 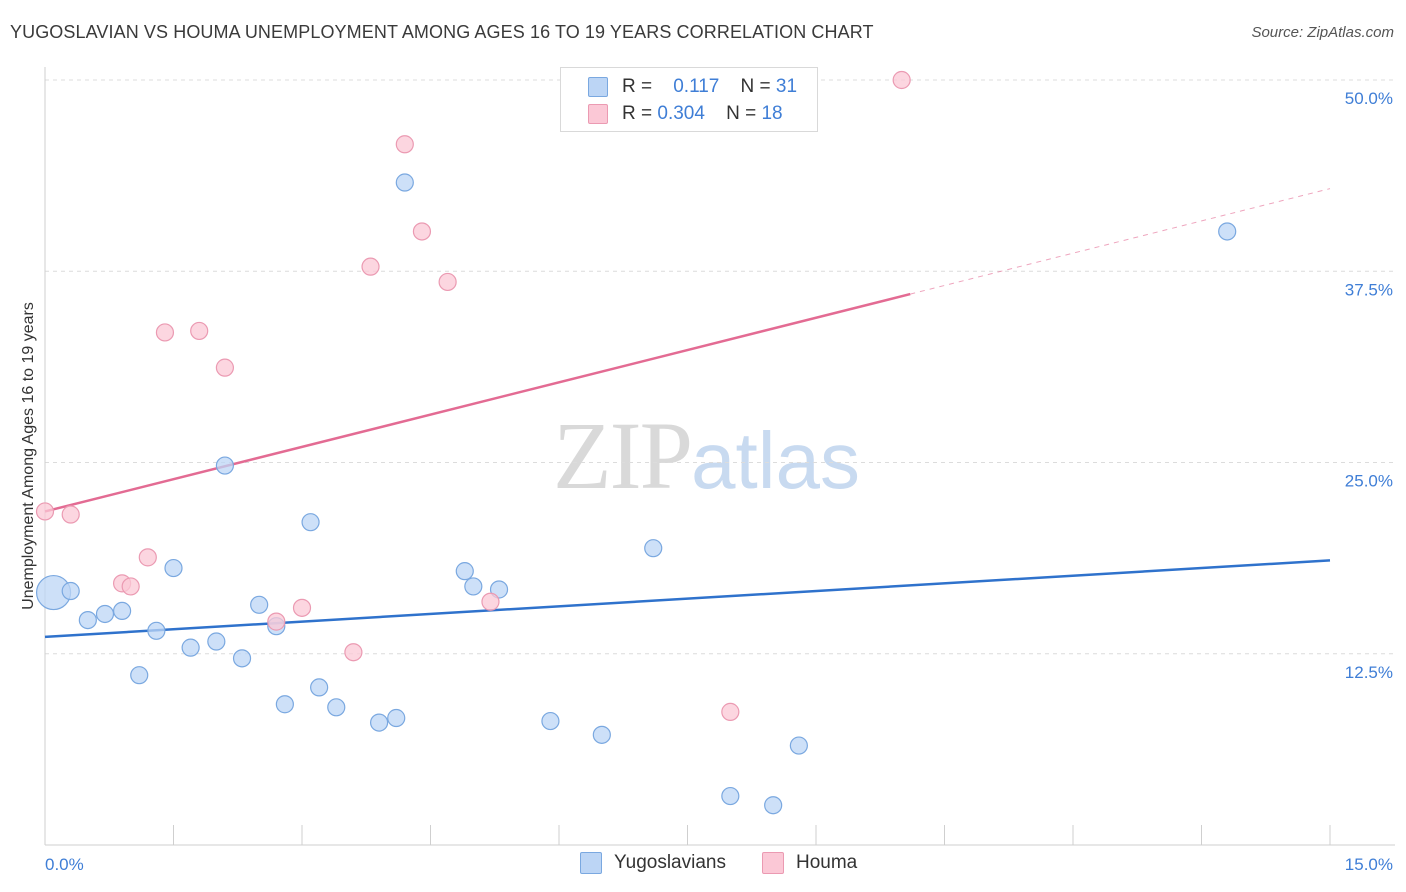 I want to click on x-tick-label: 0.0%, so click(x=64, y=864).